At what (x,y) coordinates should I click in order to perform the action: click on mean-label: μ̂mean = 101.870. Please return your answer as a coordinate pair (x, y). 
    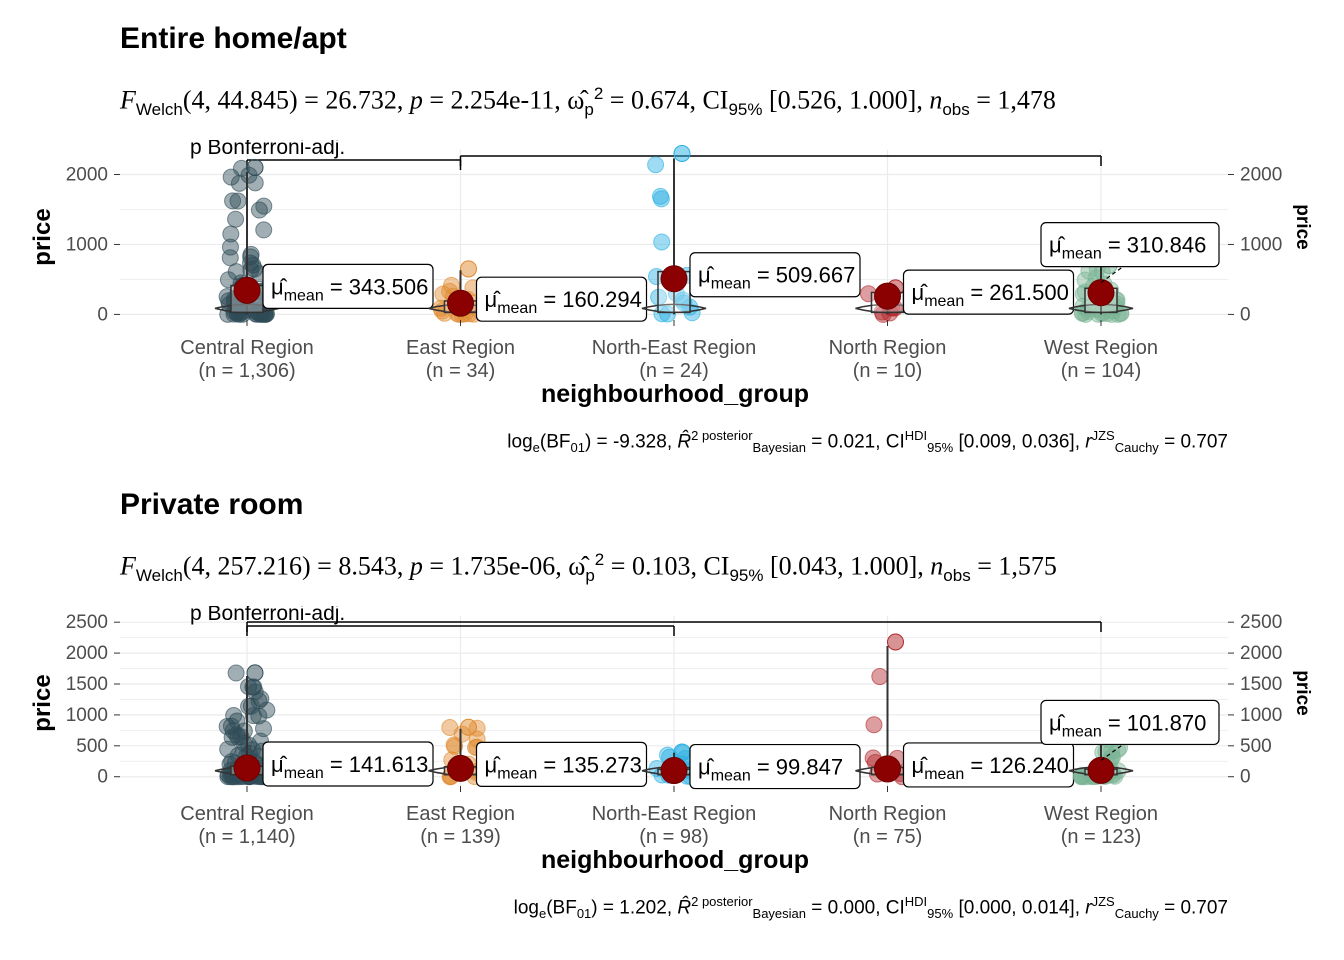
    Looking at the image, I should click on (1130, 730).